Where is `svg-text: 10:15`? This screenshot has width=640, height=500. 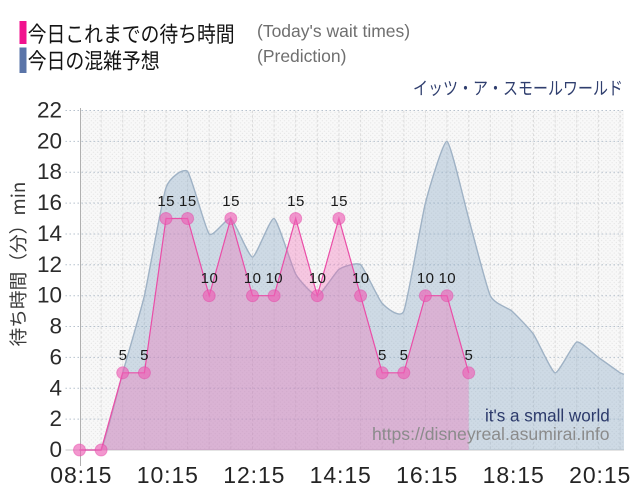
svg-text: 10:15 is located at coordinates (168, 475).